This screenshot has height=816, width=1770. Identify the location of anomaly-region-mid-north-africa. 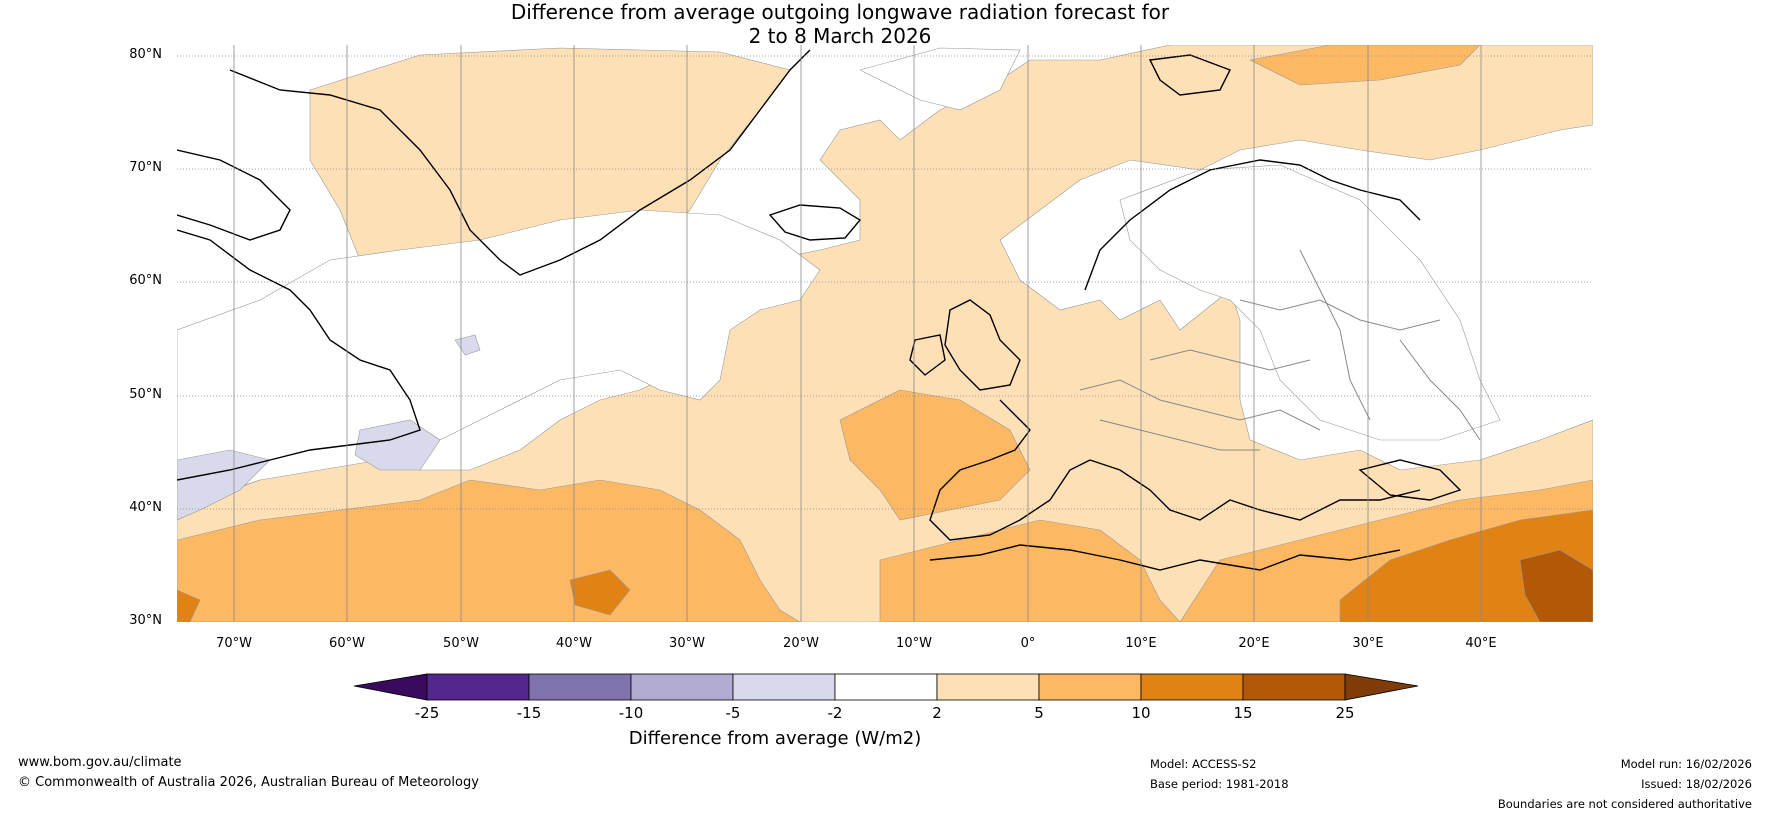
(1030, 570).